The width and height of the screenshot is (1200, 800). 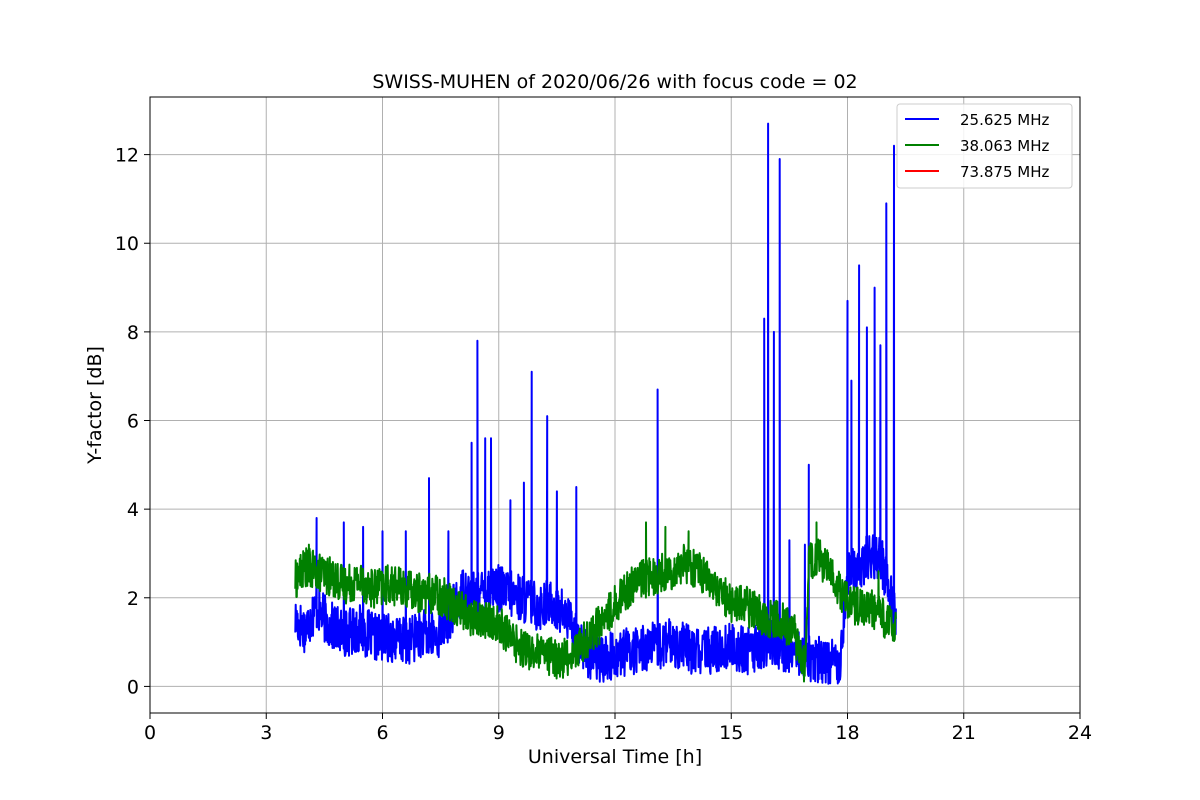 I want to click on legend-label: 38.063 MHz, so click(x=1004, y=146).